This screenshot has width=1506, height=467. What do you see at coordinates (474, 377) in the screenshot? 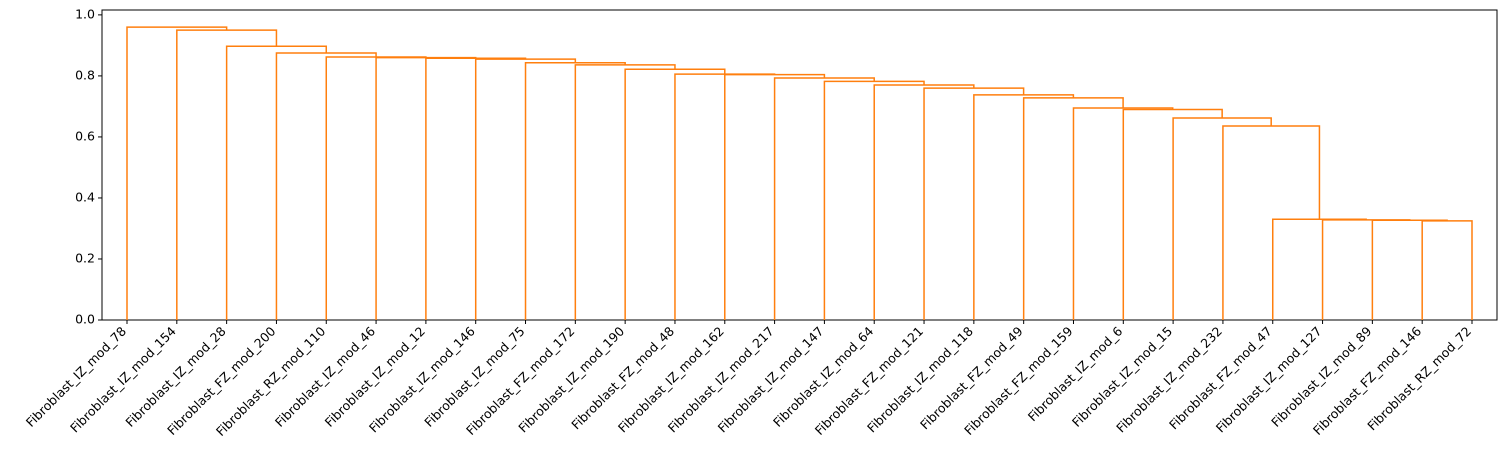
I see `leaf-label: Fibroblast_IZ_mod_75` at bounding box center [474, 377].